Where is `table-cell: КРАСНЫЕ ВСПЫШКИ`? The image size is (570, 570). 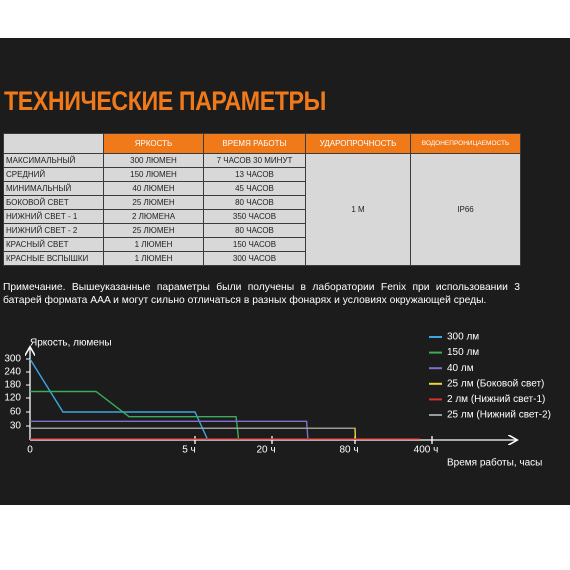 table-cell: КРАСНЫЕ ВСПЫШКИ is located at coordinates (53, 258).